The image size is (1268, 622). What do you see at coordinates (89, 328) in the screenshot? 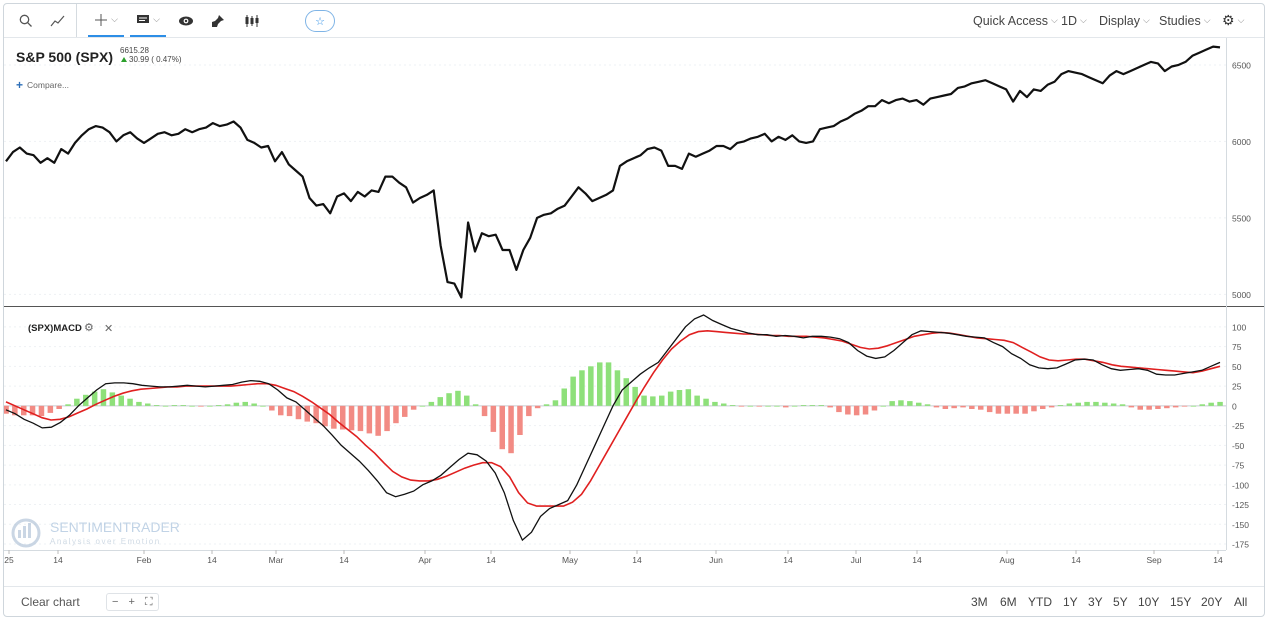
I see `study-settings-icon: ⚙` at bounding box center [89, 328].